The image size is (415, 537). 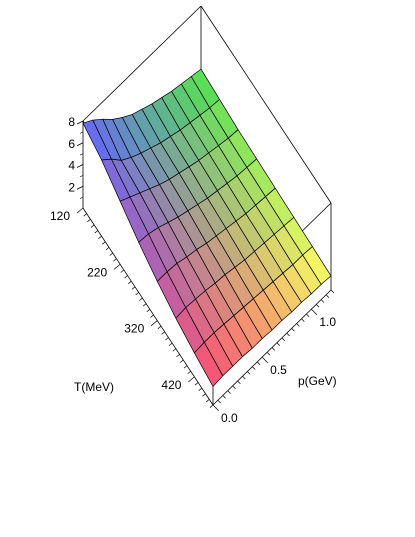 I want to click on z-tick-label: 4, so click(x=71, y=166).